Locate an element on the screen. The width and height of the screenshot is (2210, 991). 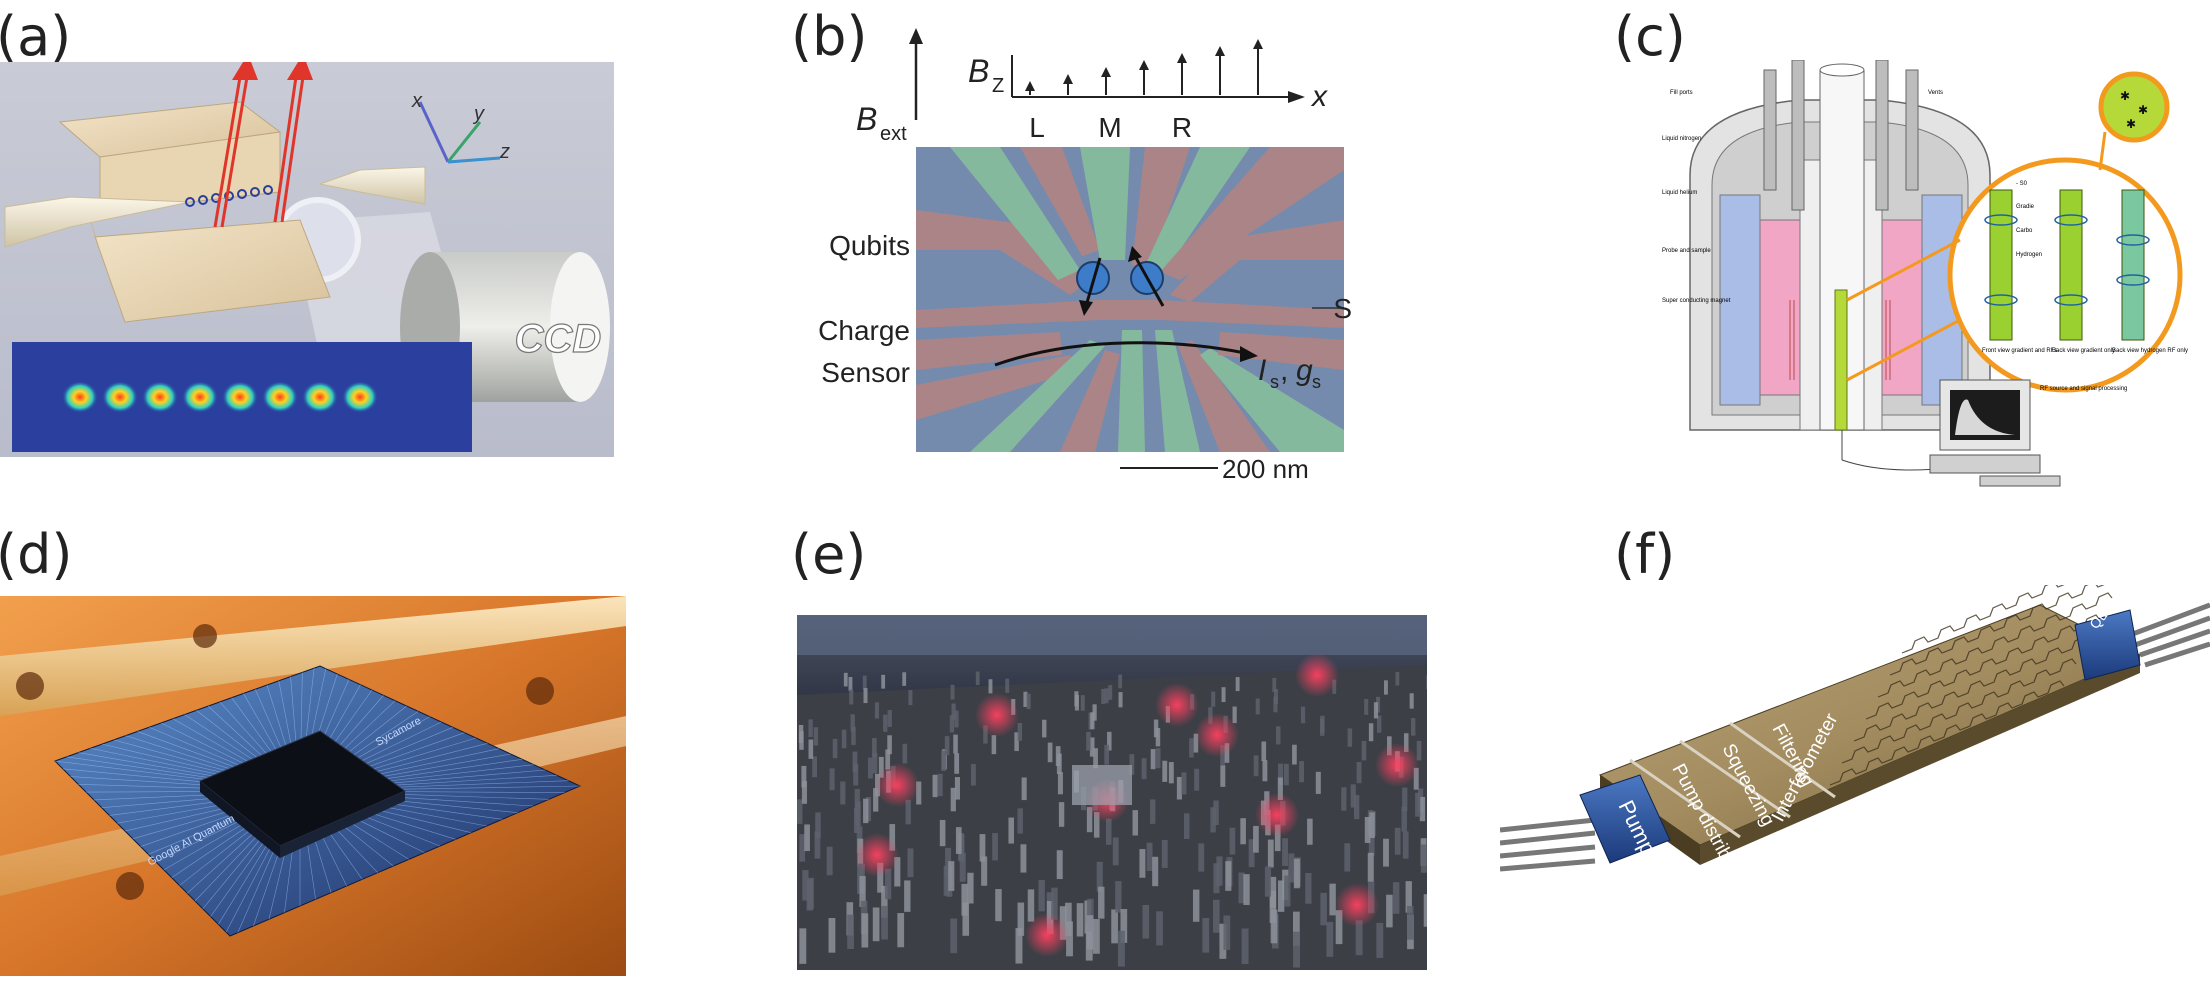
quantum-output-block is located at coordinates (2107, 645).